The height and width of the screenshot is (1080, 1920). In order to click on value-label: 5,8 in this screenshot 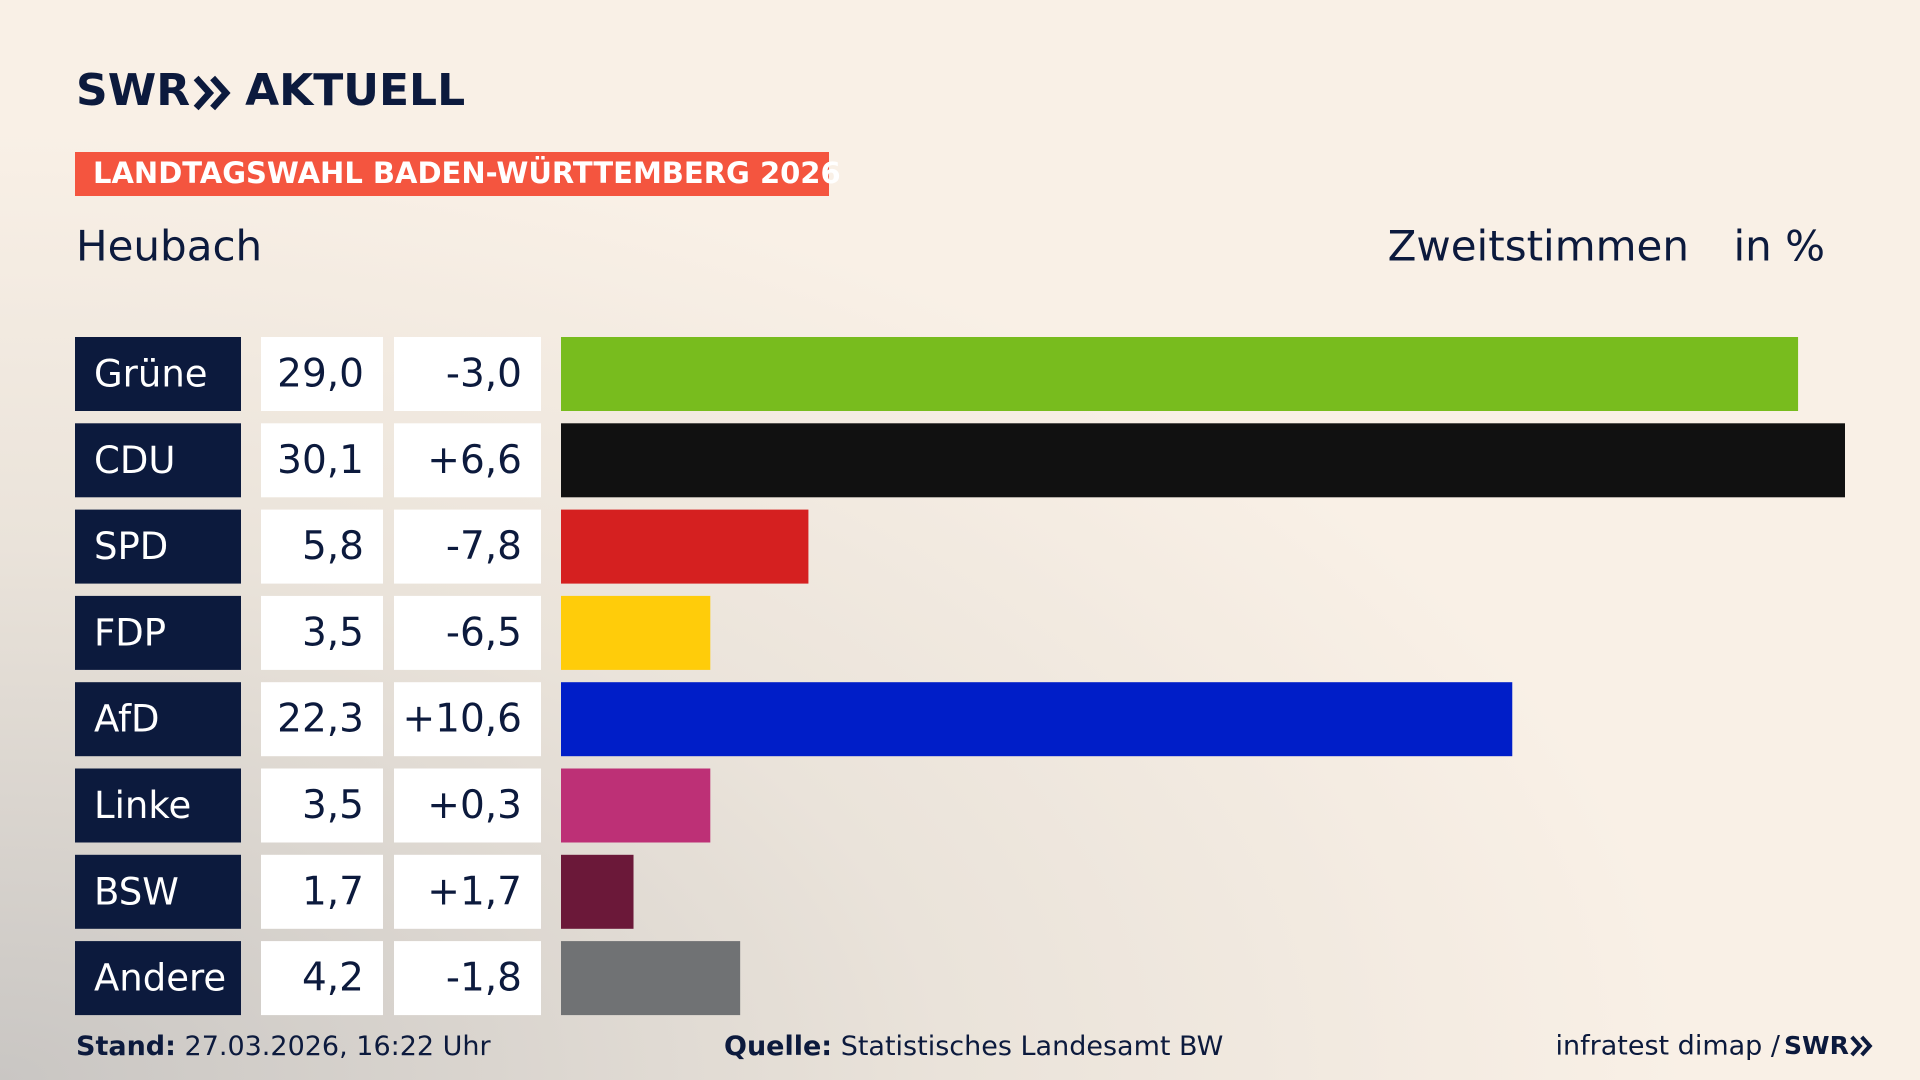, I will do `click(333, 546)`.